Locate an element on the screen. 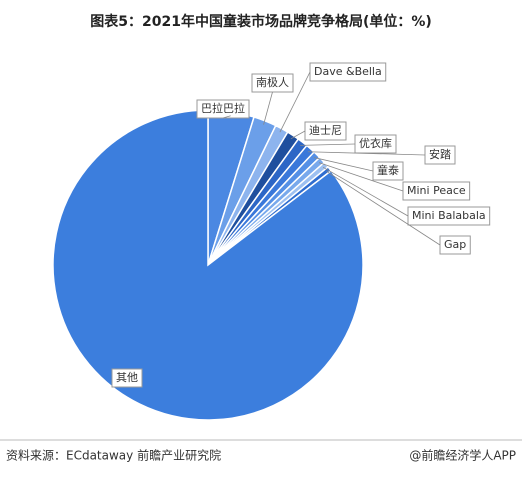 Image resolution: width=522 pixels, height=478 pixels. slice-label: Gap is located at coordinates (455, 244).